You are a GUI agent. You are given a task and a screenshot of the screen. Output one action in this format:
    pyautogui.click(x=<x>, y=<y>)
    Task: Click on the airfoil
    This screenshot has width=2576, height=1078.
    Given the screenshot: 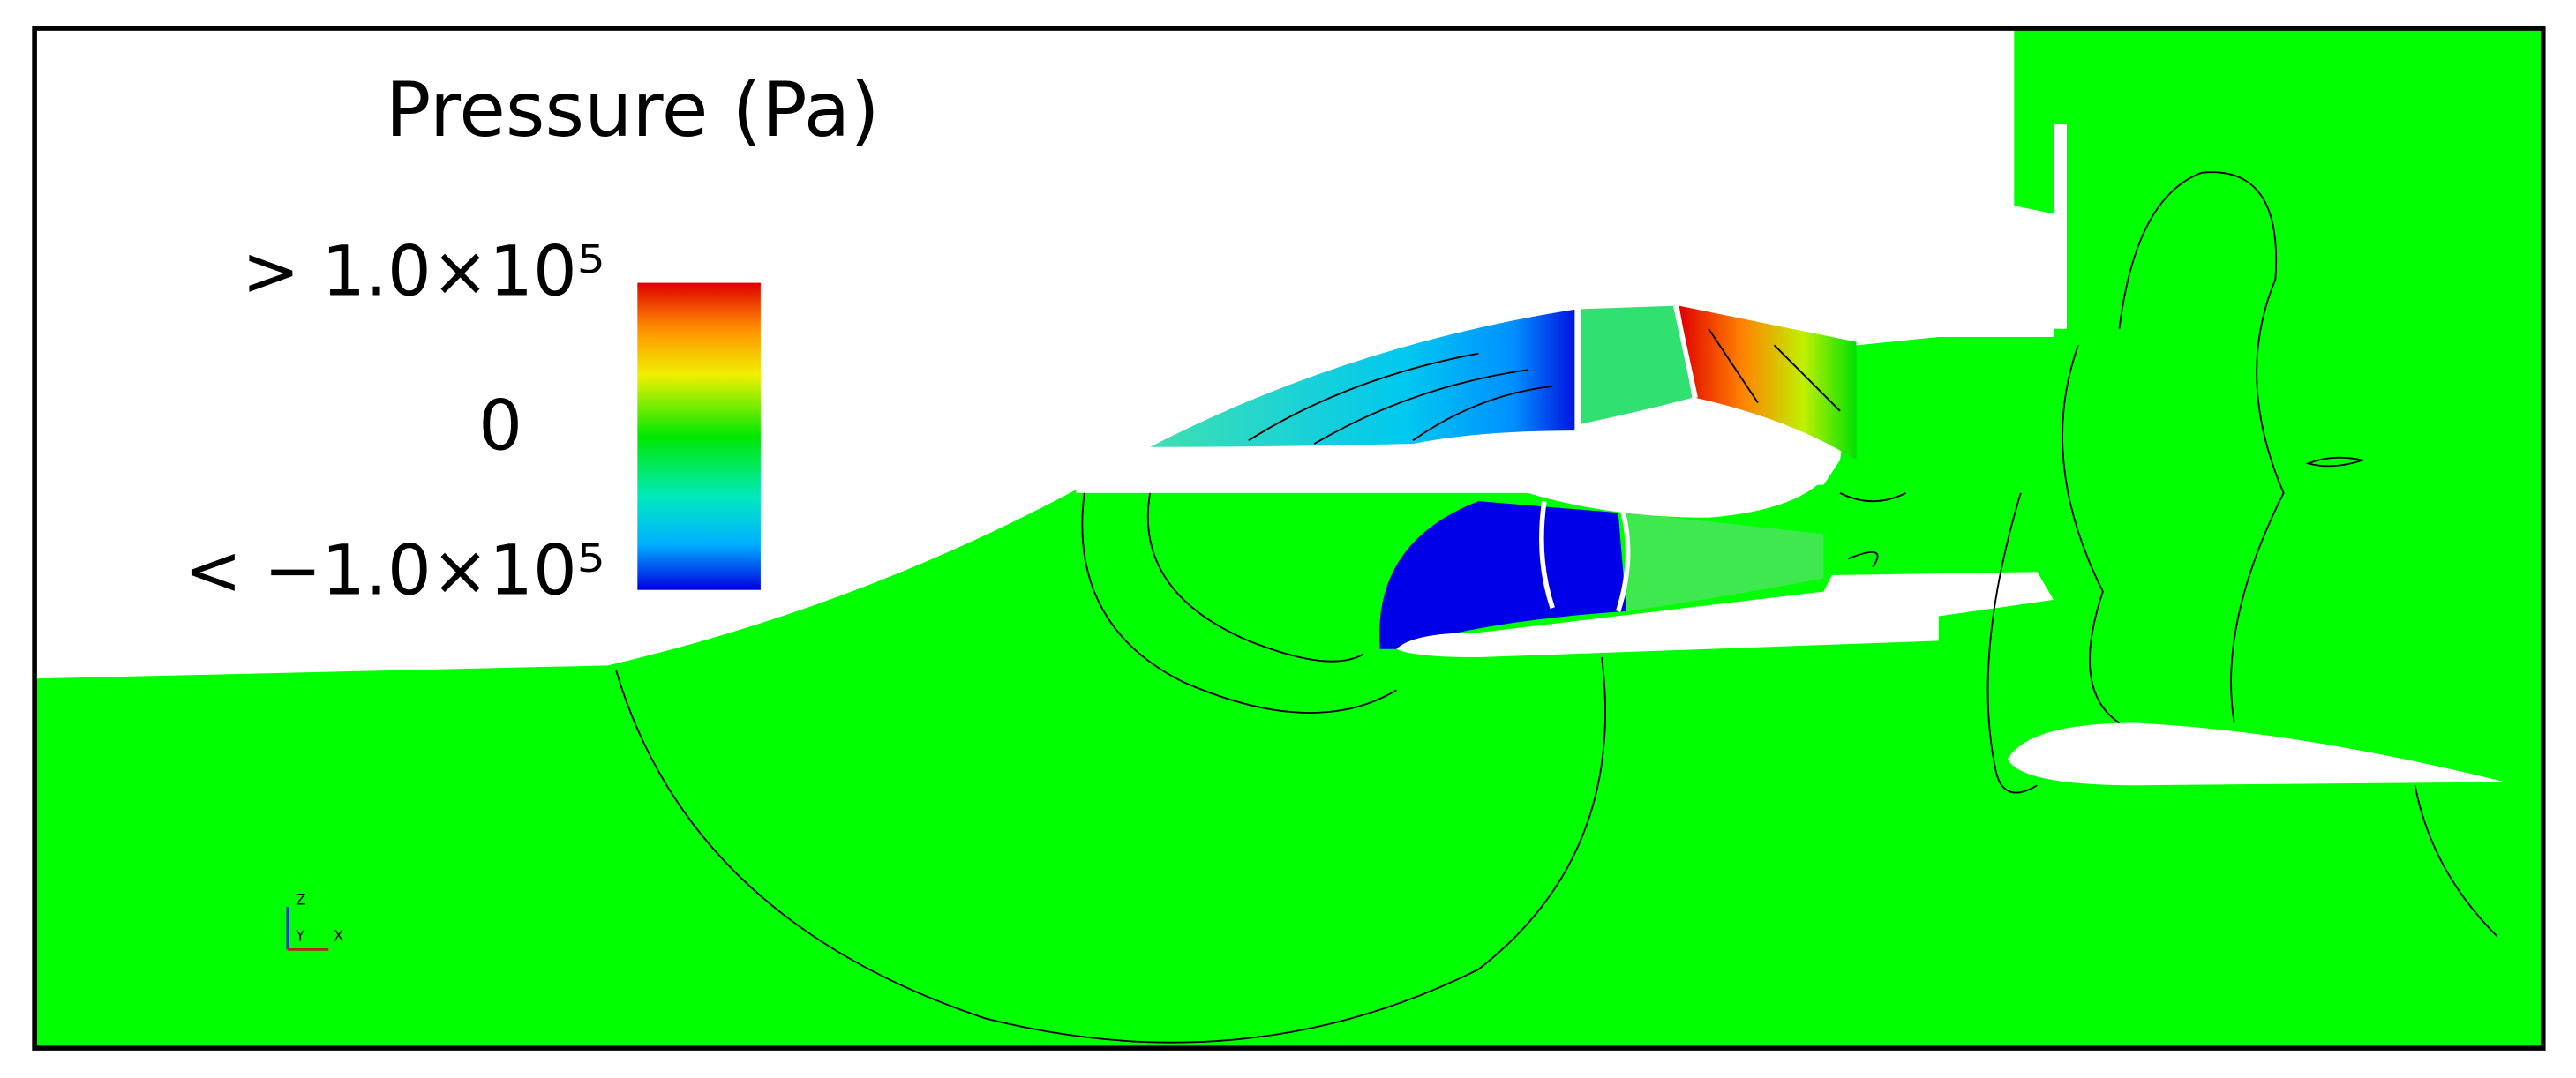 What is the action you would take?
    pyautogui.click(x=2256, y=754)
    